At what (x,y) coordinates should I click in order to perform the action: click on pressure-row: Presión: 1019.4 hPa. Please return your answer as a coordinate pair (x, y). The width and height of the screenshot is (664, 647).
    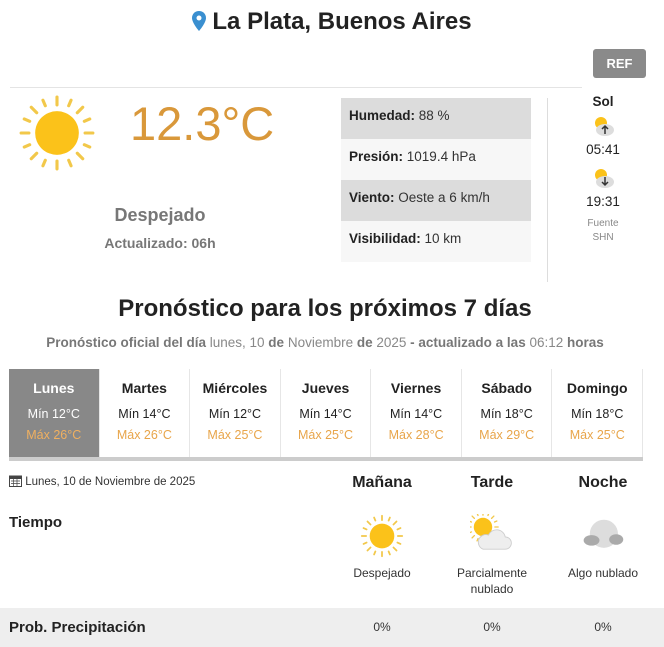
    Looking at the image, I should click on (436, 159).